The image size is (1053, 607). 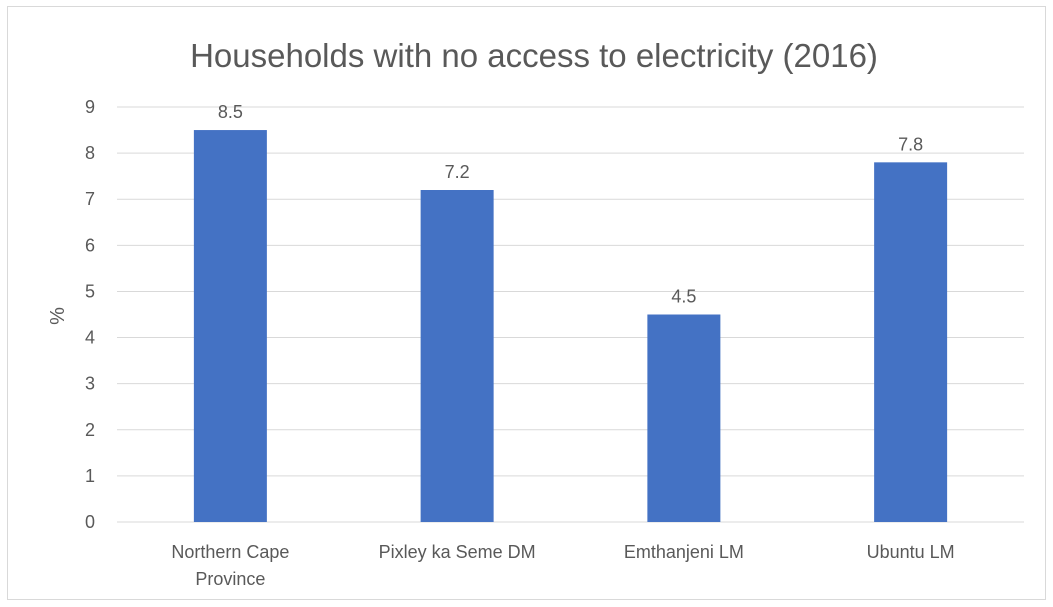 What do you see at coordinates (911, 552) in the screenshot?
I see `category-label-4: Ubuntu LM` at bounding box center [911, 552].